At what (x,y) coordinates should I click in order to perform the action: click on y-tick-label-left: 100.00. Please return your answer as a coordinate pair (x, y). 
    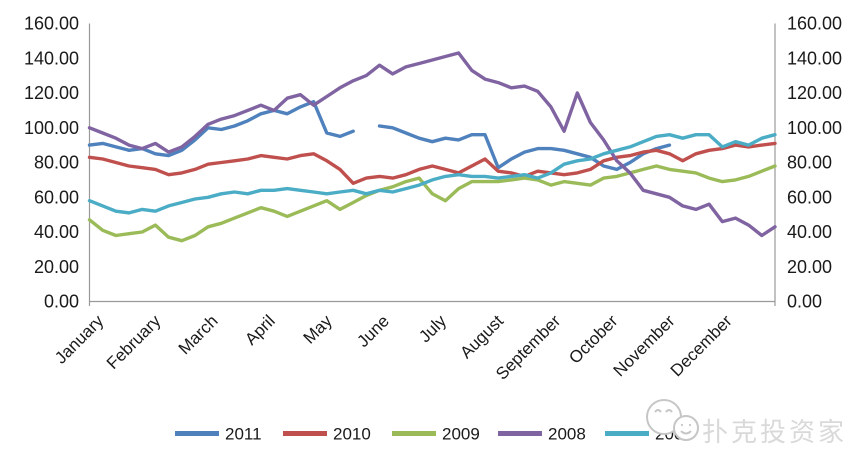
    Looking at the image, I should click on (51, 128).